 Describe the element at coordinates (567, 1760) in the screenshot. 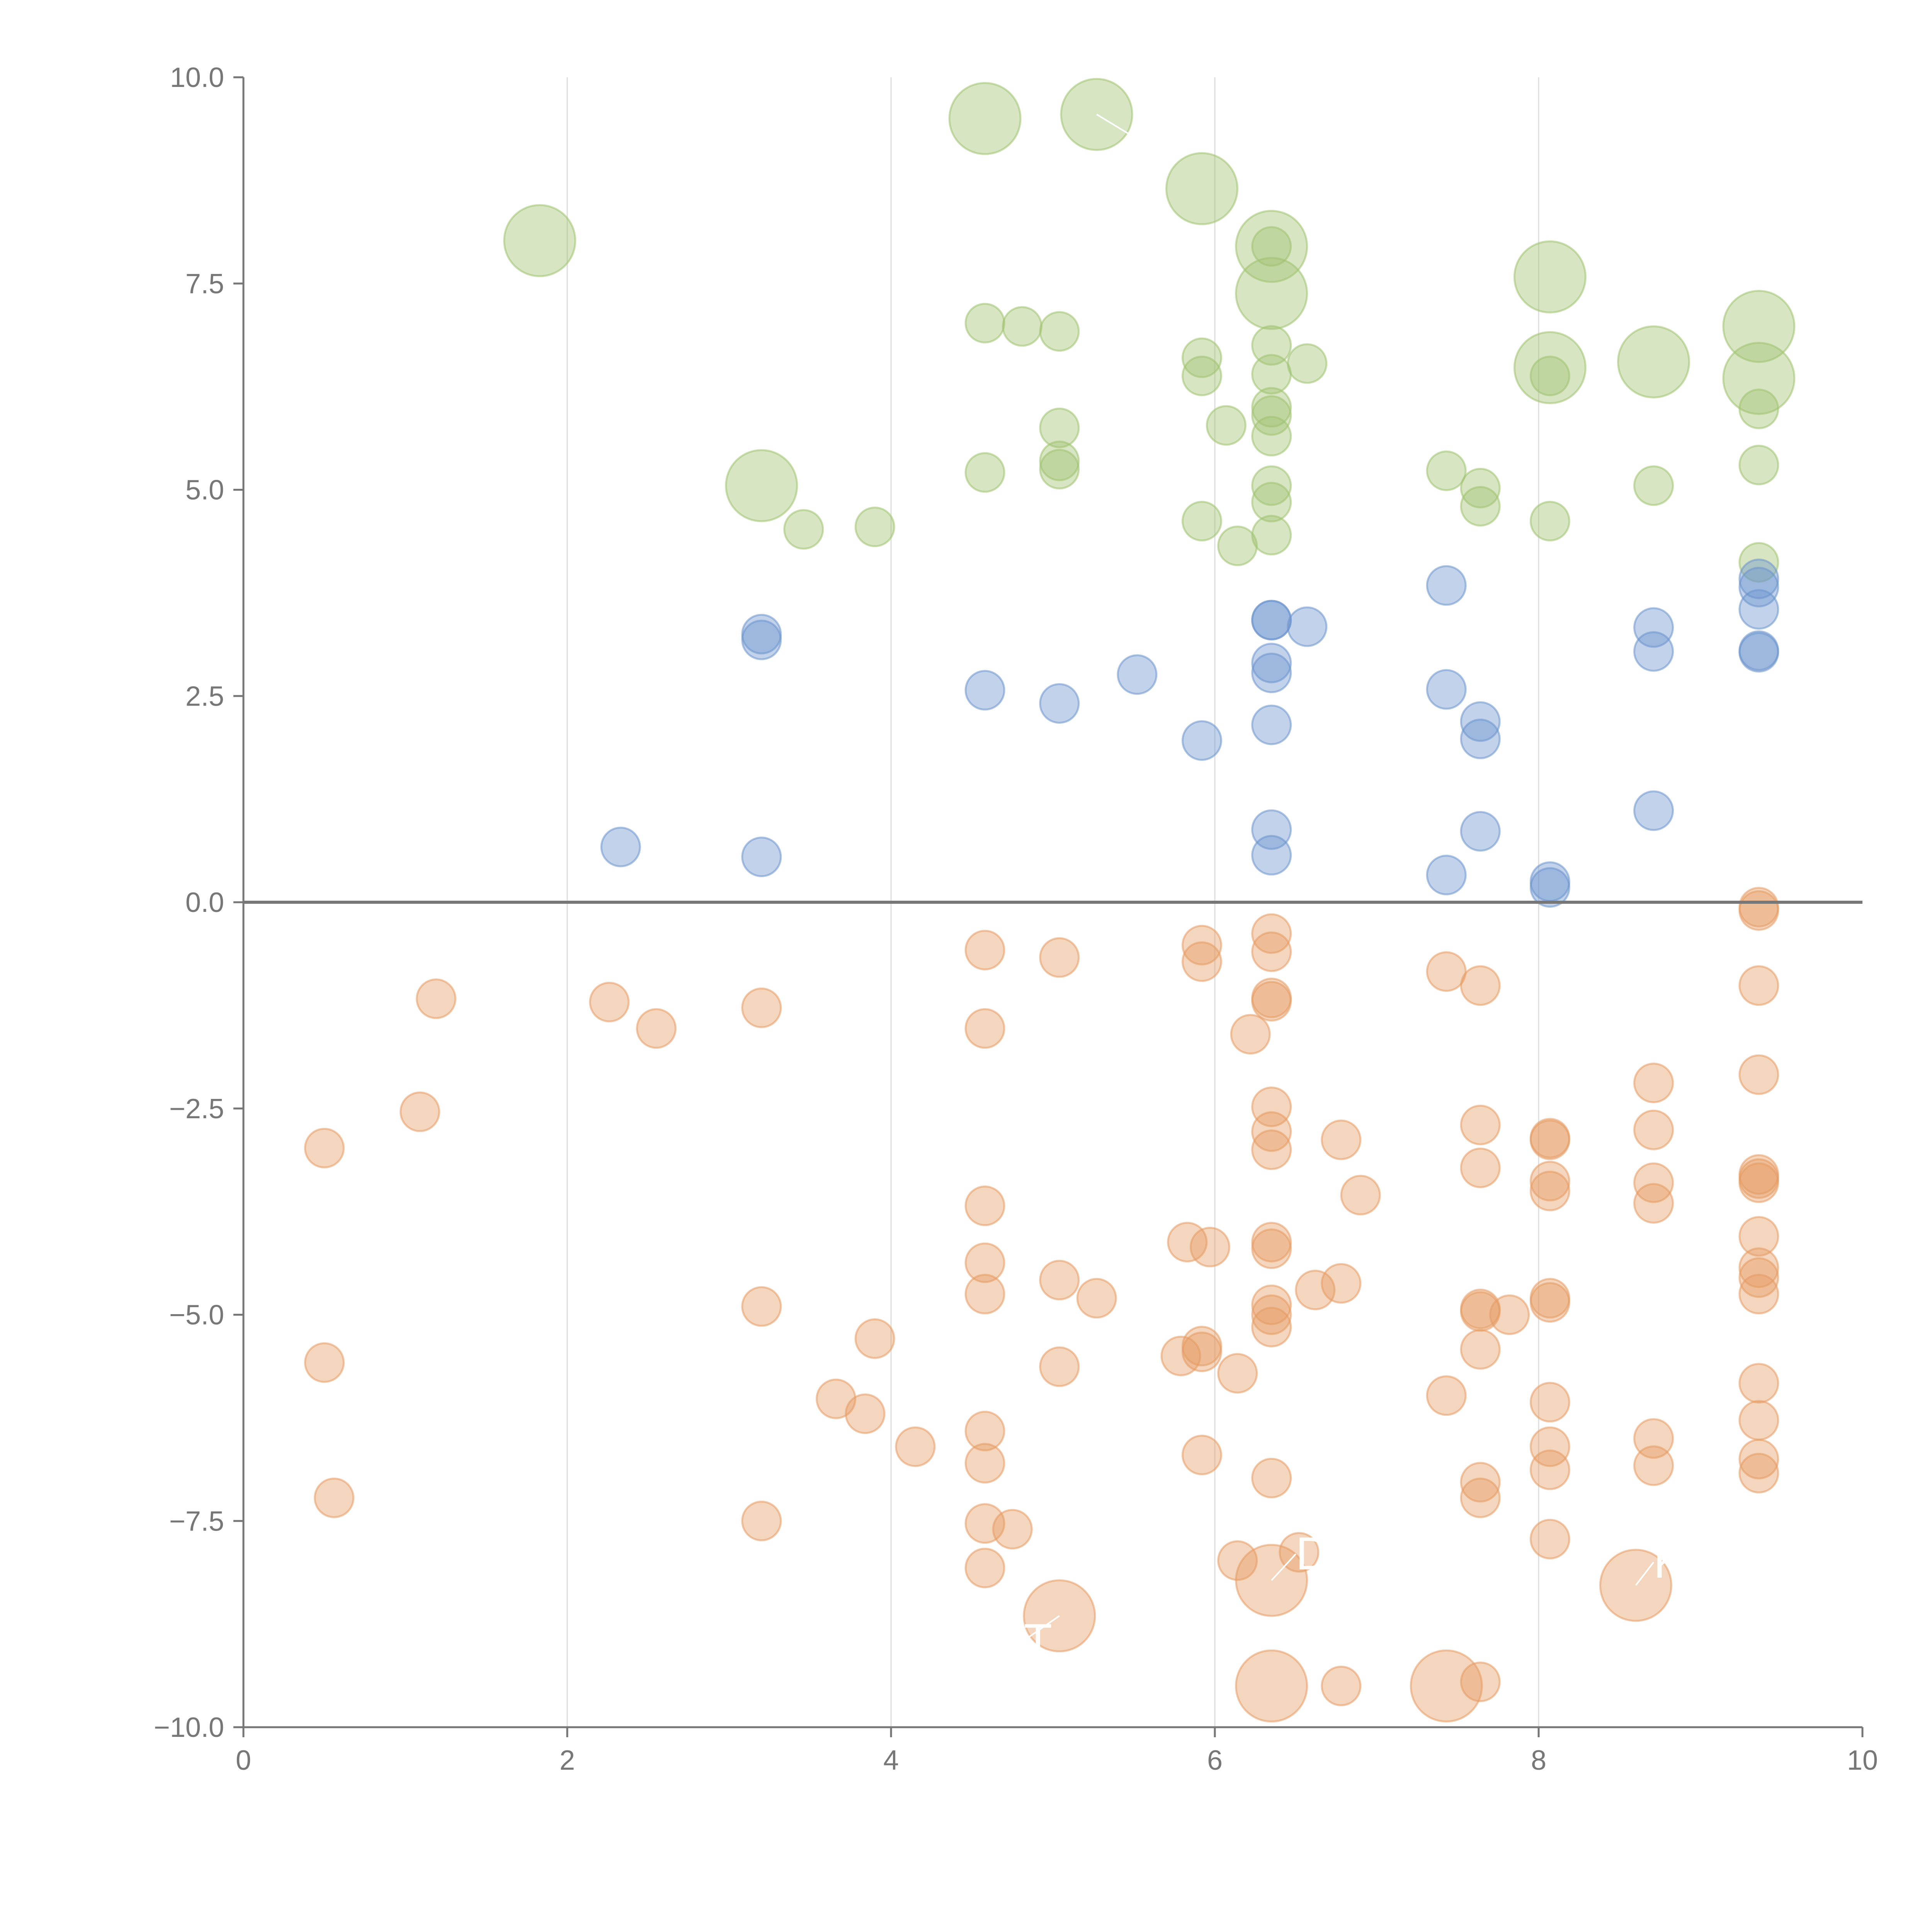

I see `x-tick-label: 2` at that location.